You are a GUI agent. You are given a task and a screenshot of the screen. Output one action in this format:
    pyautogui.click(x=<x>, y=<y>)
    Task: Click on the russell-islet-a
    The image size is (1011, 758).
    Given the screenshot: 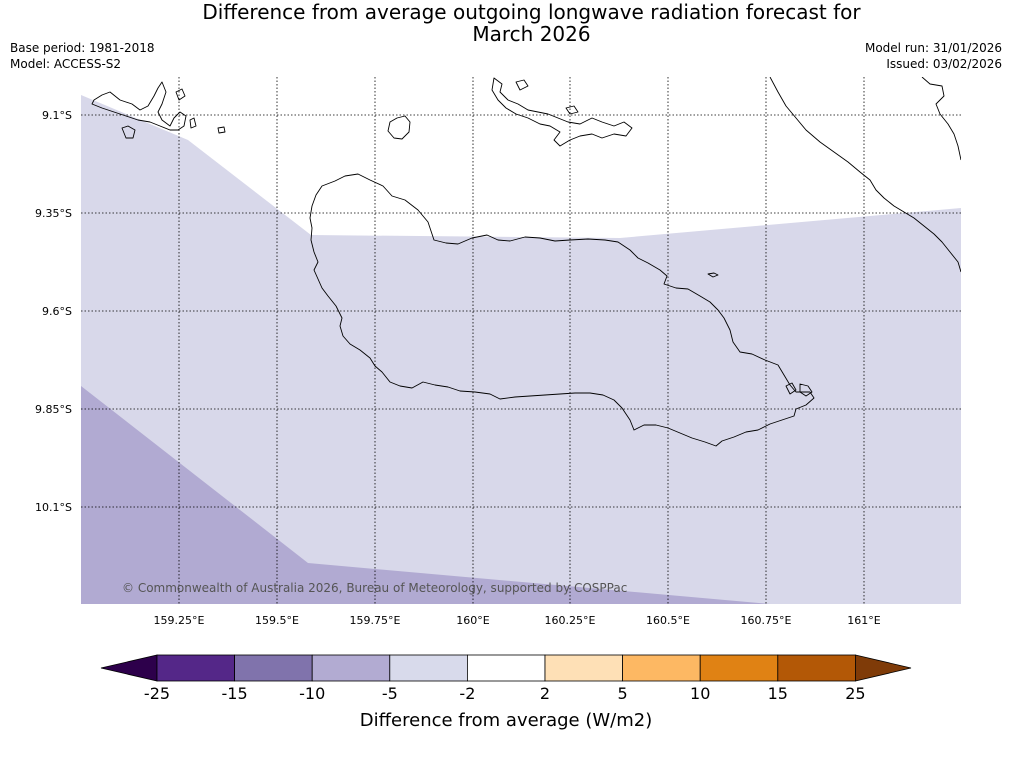 What is the action you would take?
    pyautogui.click(x=128, y=132)
    